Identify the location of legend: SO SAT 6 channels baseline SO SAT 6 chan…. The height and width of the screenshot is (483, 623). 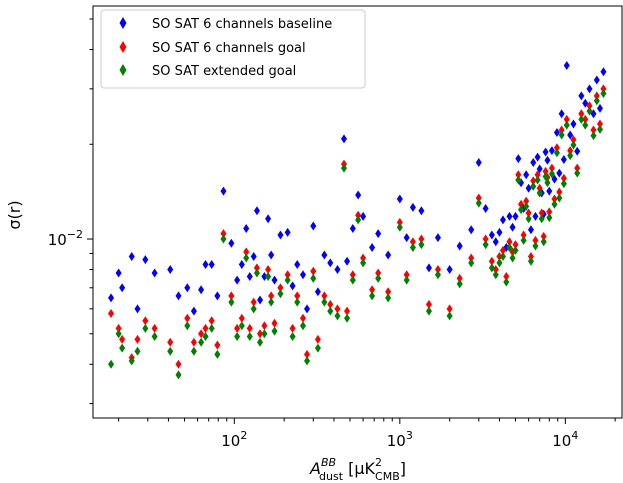
(233, 49).